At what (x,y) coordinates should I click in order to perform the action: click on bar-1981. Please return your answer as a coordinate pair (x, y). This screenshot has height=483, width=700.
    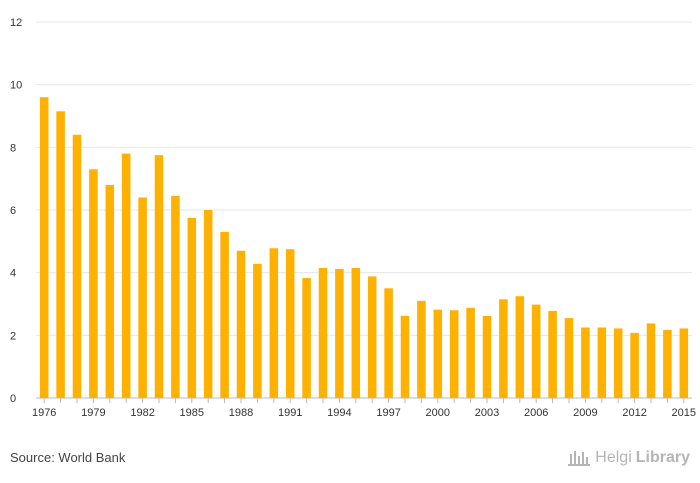
    Looking at the image, I should click on (126, 275).